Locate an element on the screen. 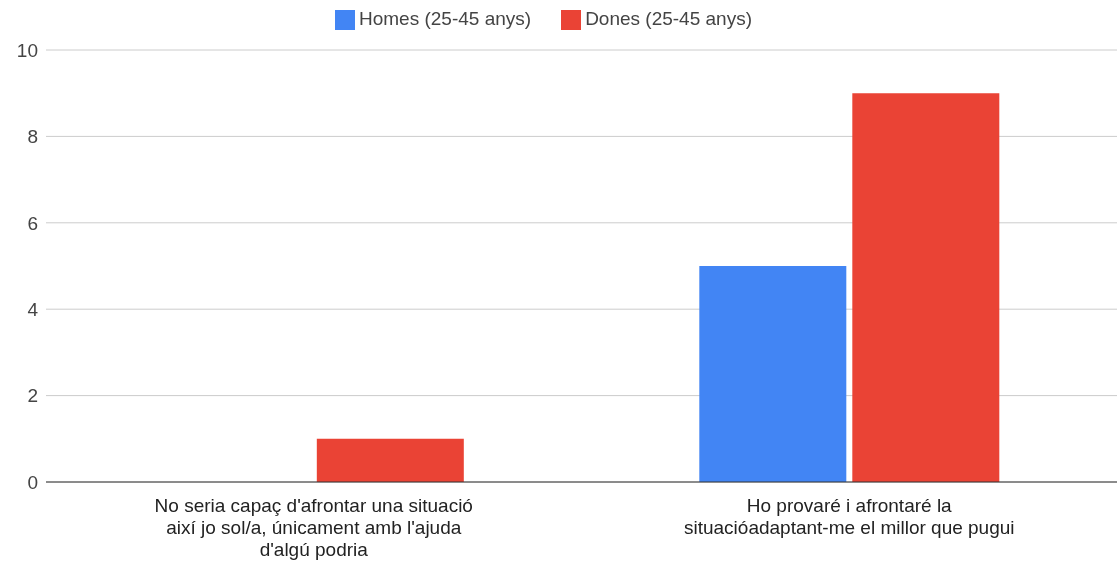  legend-label: Dones (25-45 anys) is located at coordinates (668, 18).